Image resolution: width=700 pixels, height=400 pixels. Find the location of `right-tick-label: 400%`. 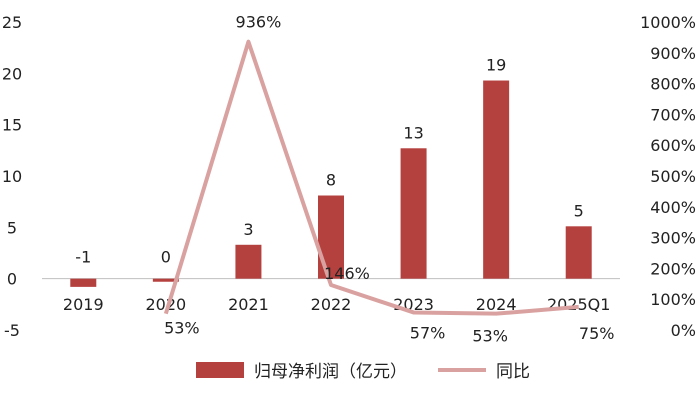

right-tick-label: 400% is located at coordinates (673, 207).